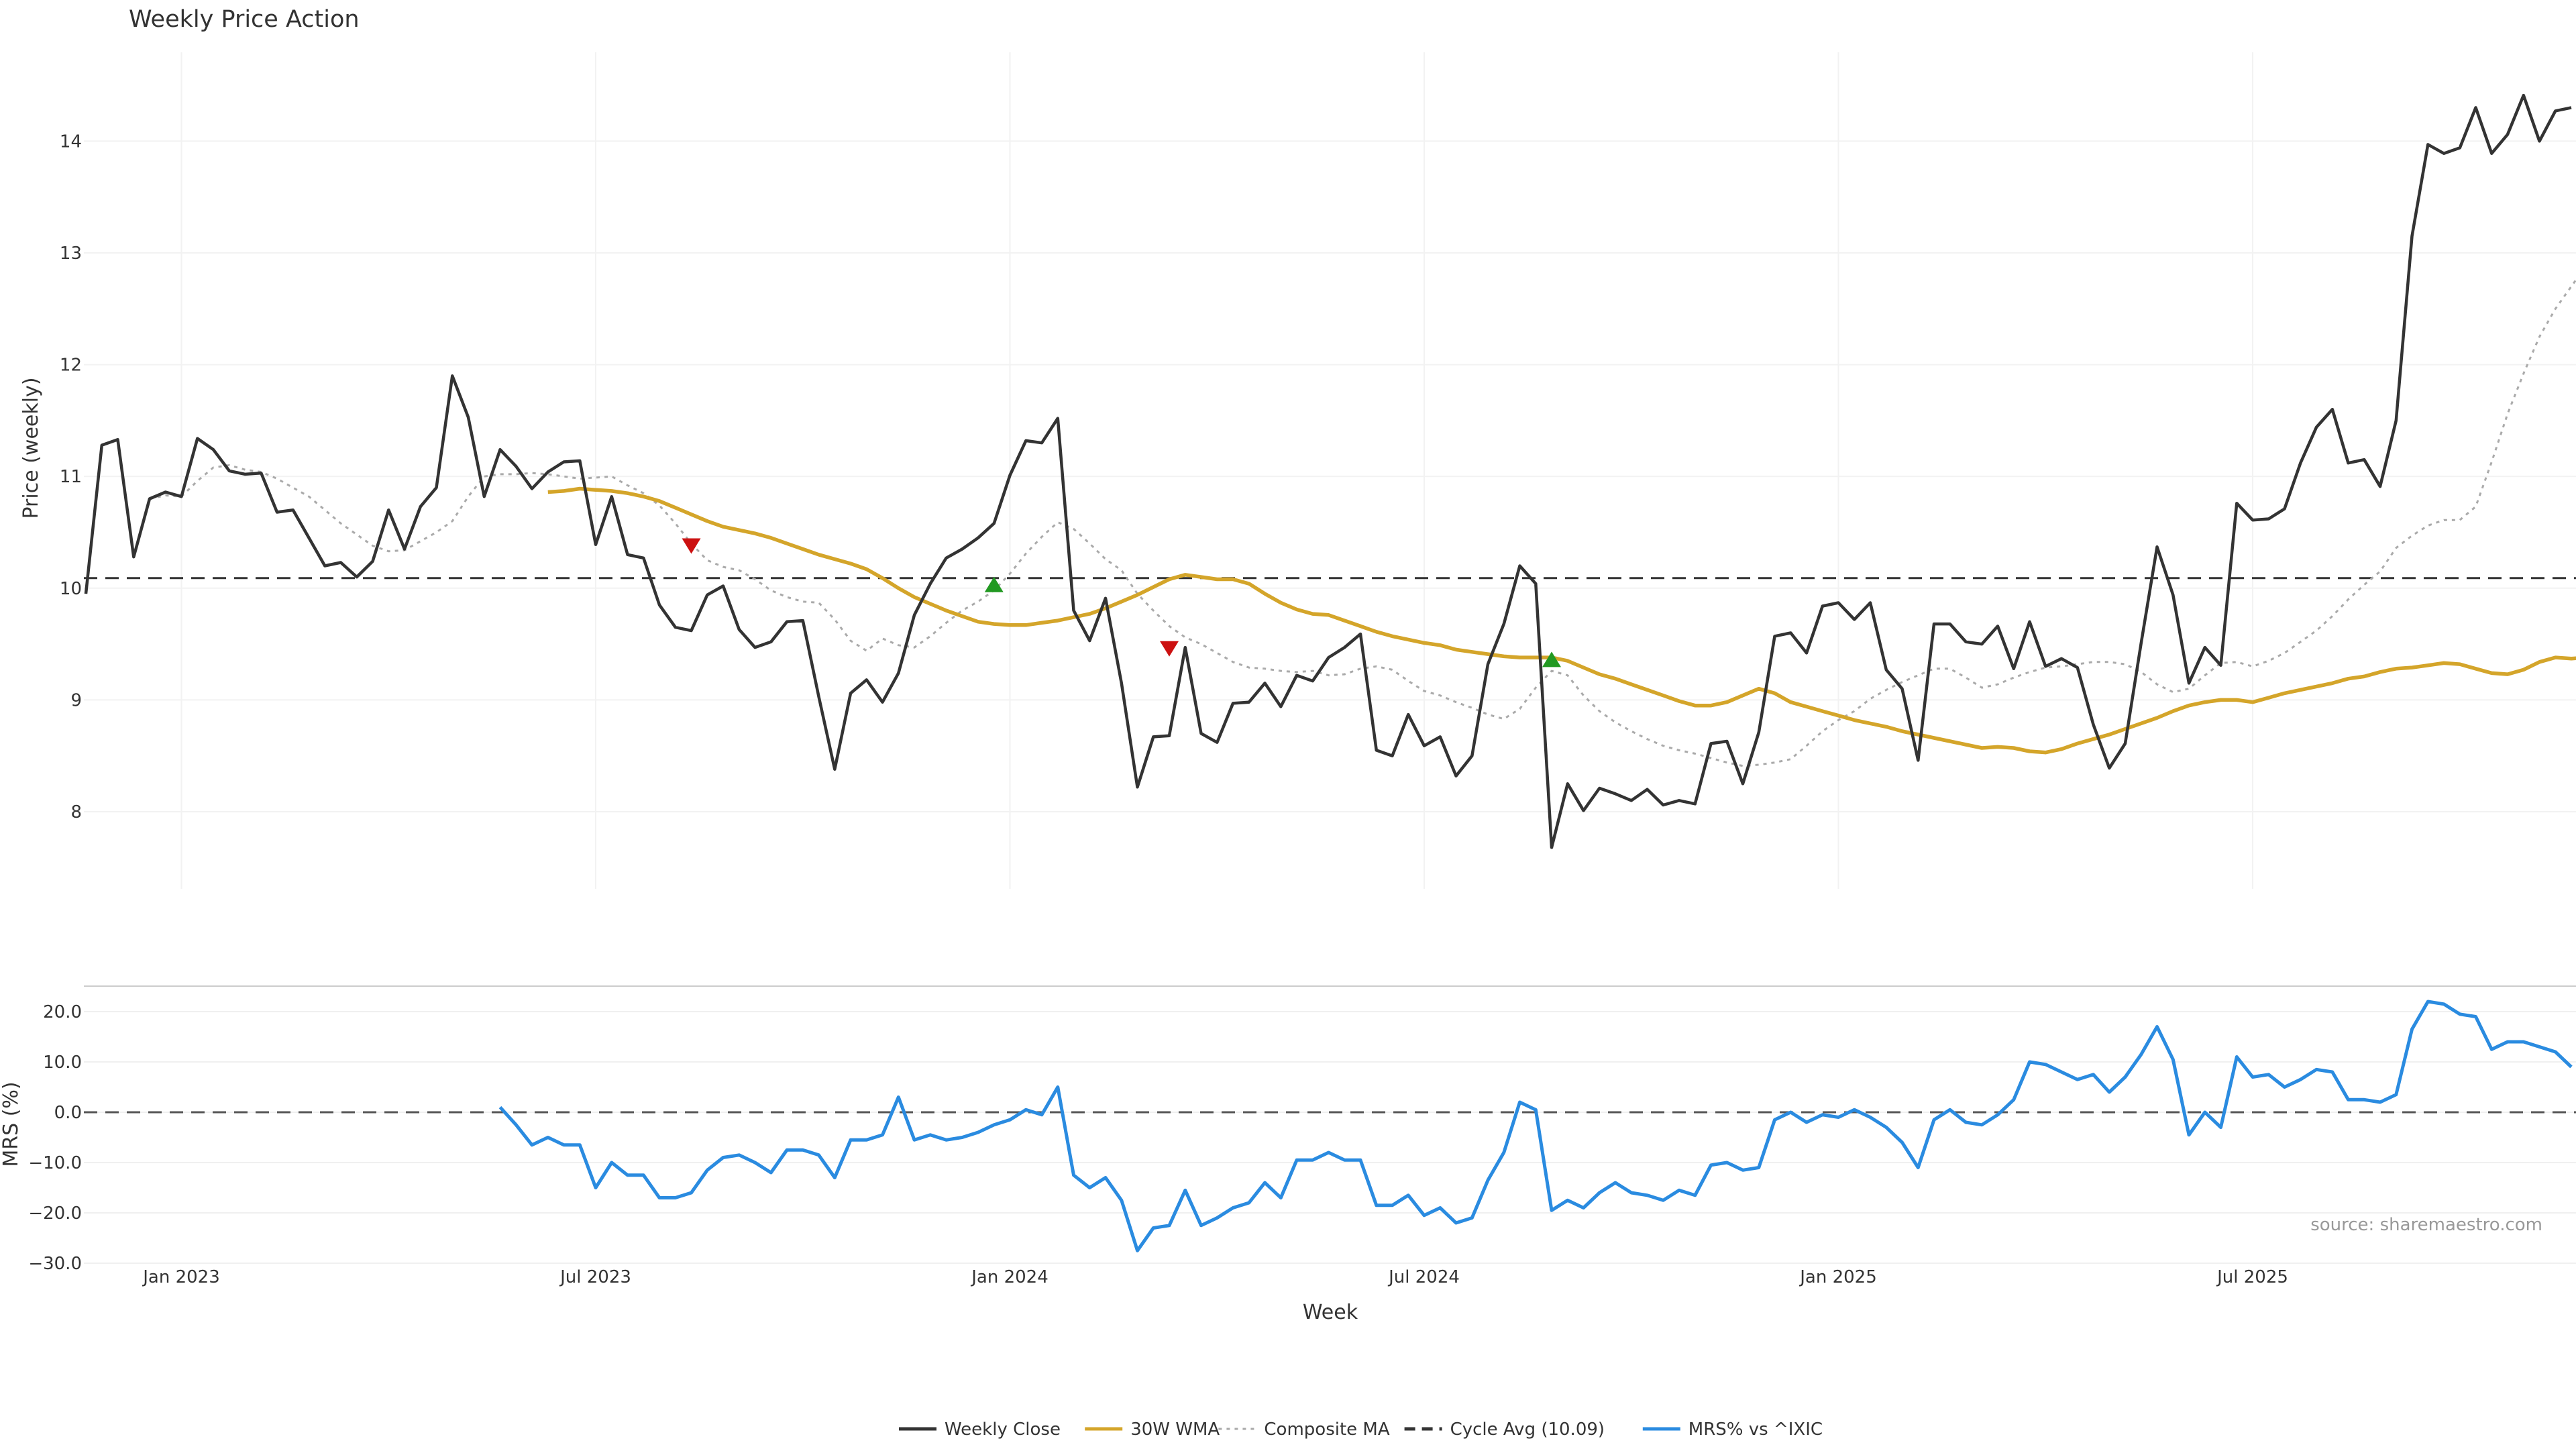 The width and height of the screenshot is (2576, 1449). I want to click on mrs-y-tick-label: 0.0, so click(68, 1113).